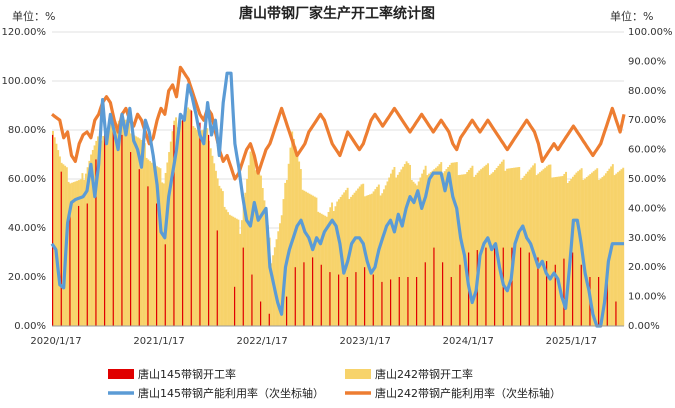 The height and width of the screenshot is (408, 675). I want to click on left-axis-tick-label: 100.00%, so click(24, 81).